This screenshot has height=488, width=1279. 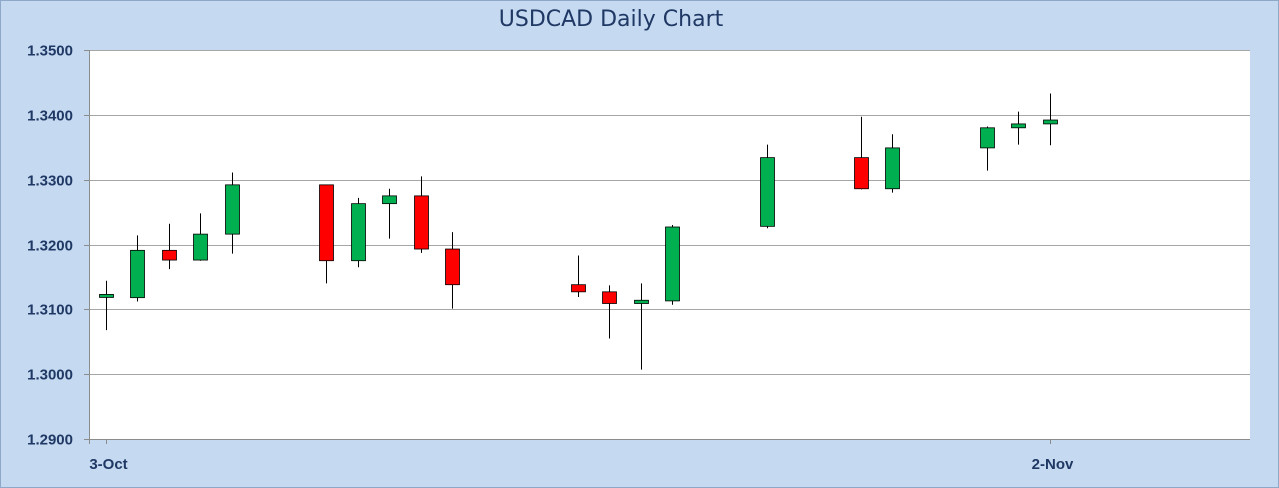 What do you see at coordinates (50, 181) in the screenshot?
I see `y-tick-label: 1.3300` at bounding box center [50, 181].